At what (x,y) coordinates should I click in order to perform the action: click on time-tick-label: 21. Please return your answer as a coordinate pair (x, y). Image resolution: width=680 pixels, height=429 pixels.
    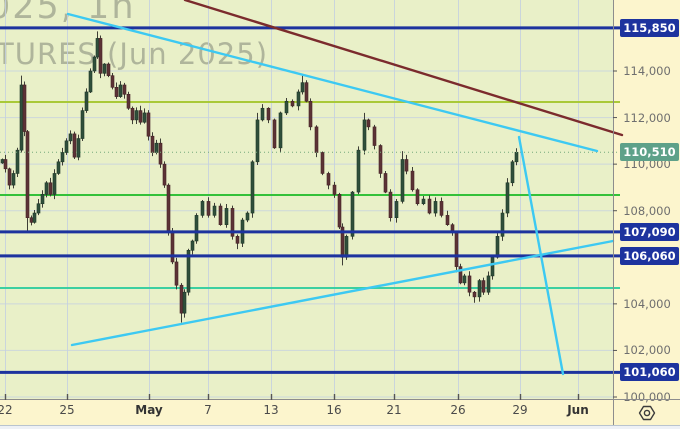
    Looking at the image, I should click on (394, 410).